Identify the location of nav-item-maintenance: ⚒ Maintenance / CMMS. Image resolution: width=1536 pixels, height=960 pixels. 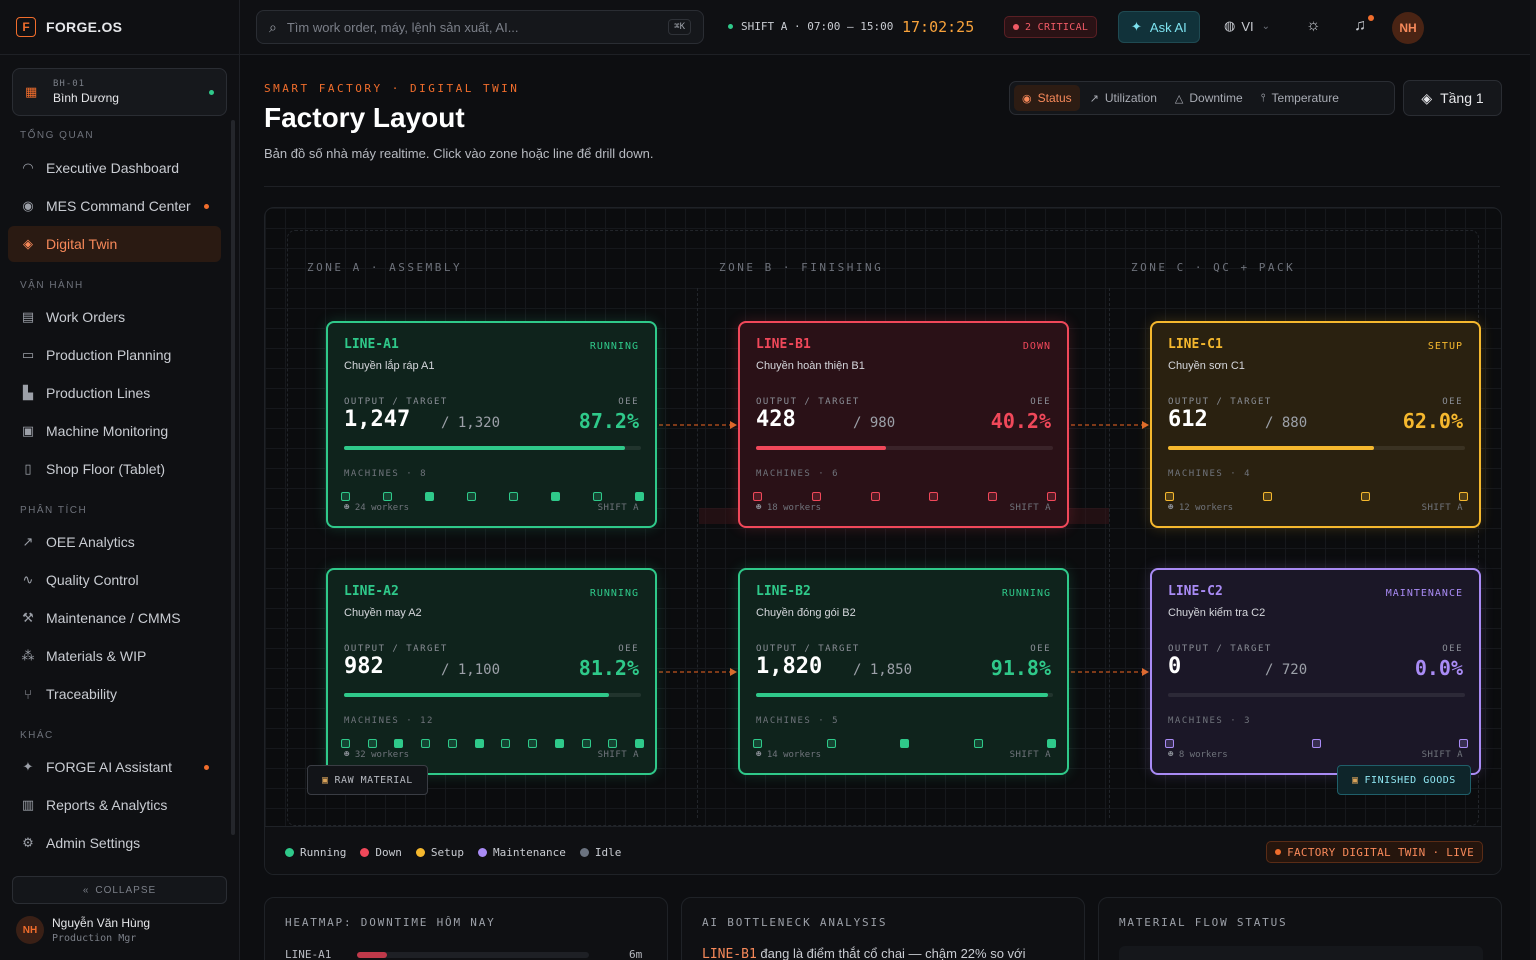
(114, 618).